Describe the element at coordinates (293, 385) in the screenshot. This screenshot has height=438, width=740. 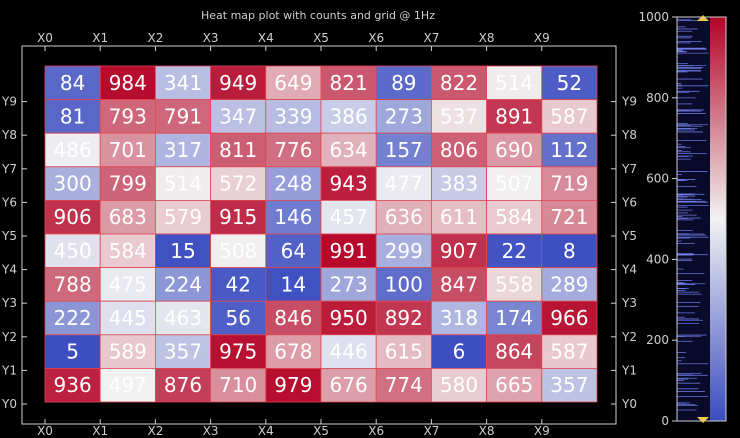
I see `cell-value-label: 979` at that location.